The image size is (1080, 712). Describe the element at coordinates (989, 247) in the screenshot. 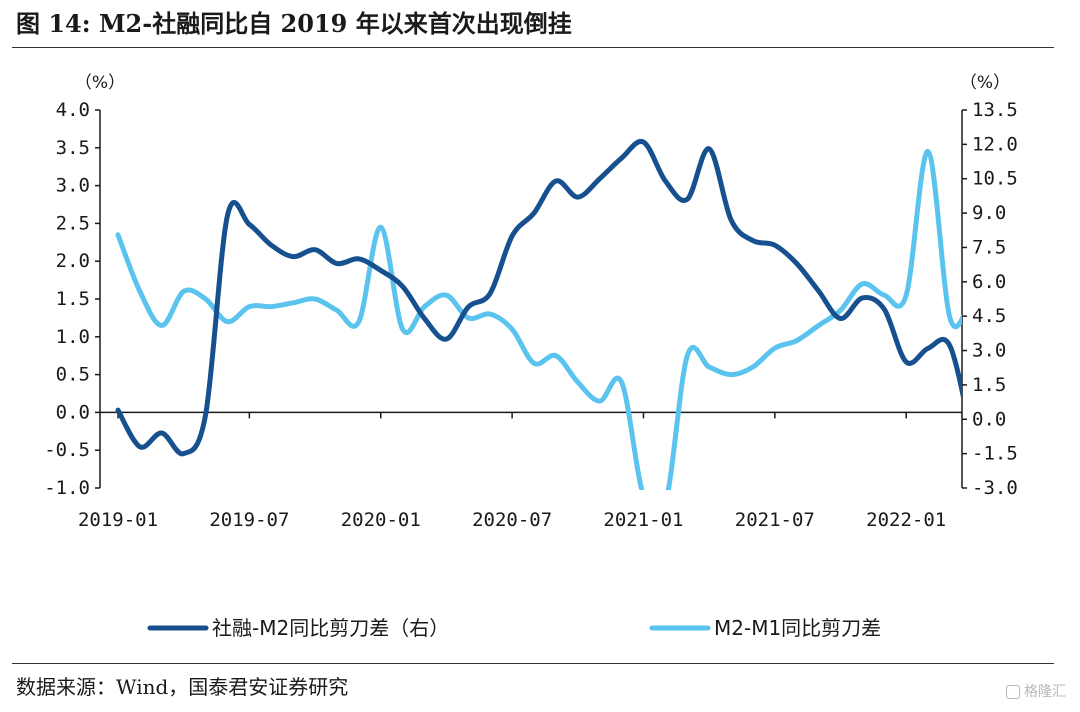

I see `right-tick-label: 7.5` at that location.